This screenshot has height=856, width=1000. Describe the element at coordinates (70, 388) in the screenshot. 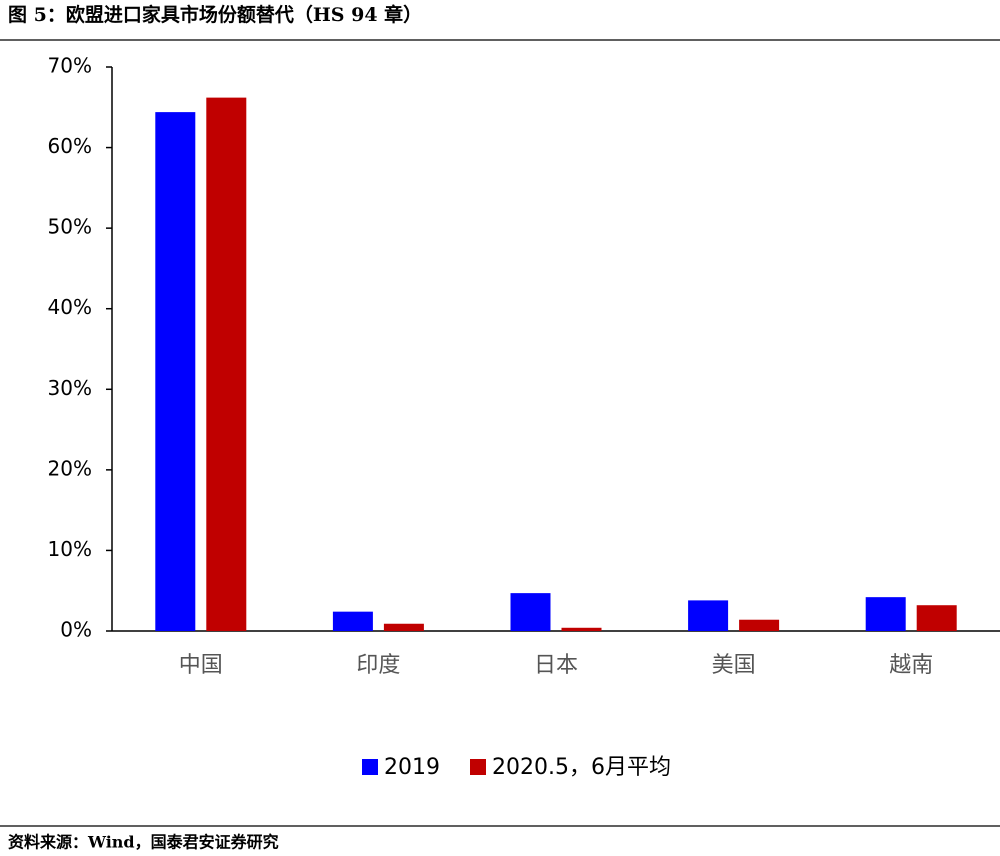

I see `y-tick-label: 30%` at that location.